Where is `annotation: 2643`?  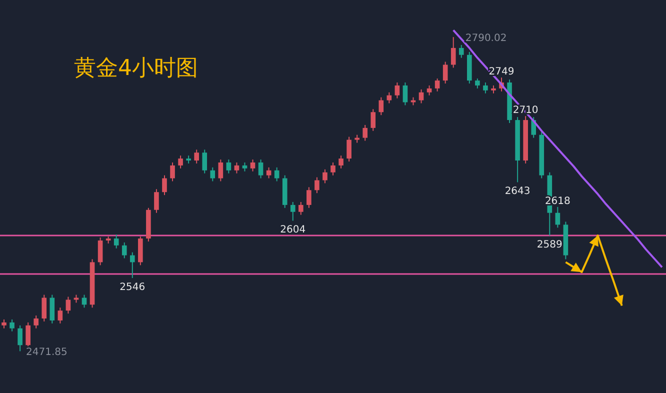
annotation: 2643 is located at coordinates (517, 192).